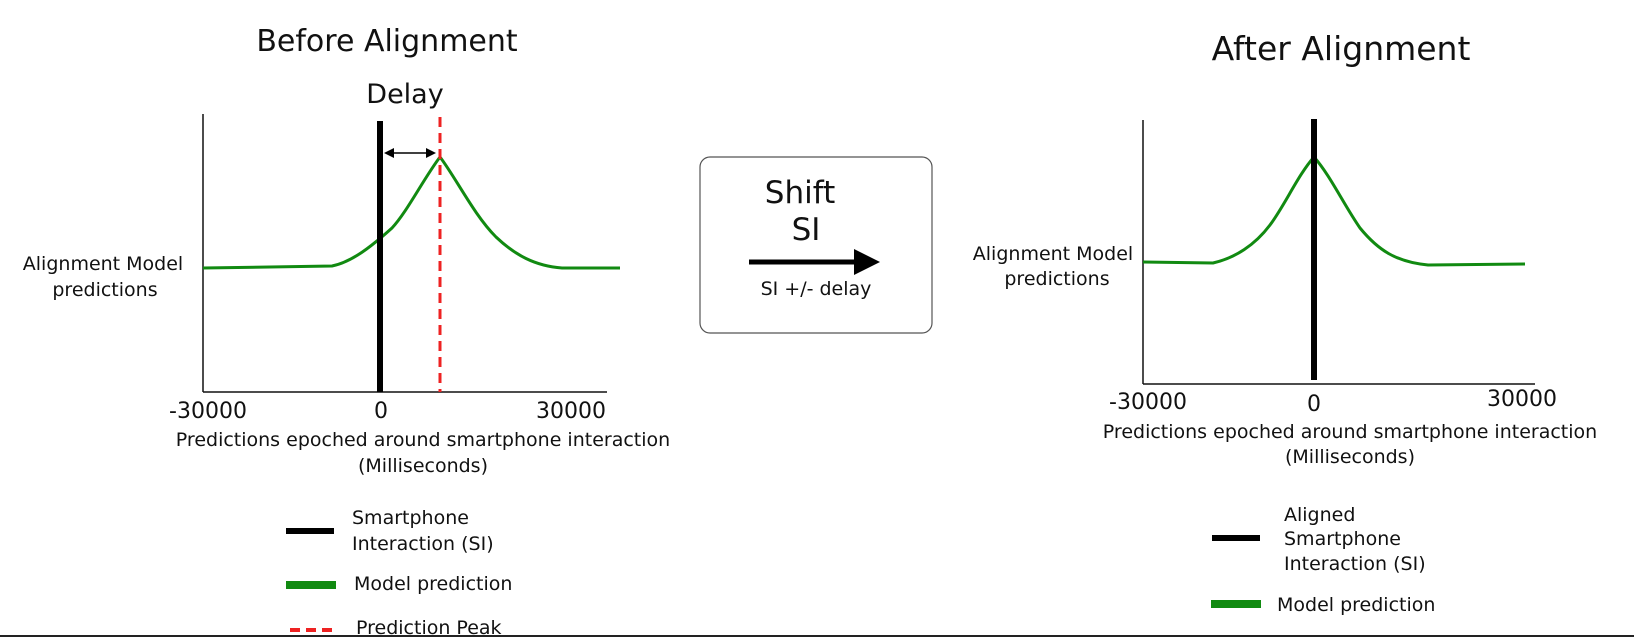 This screenshot has height=638, width=1634. I want to click on legend-si-label-2: Interaction (SI), so click(423, 544).